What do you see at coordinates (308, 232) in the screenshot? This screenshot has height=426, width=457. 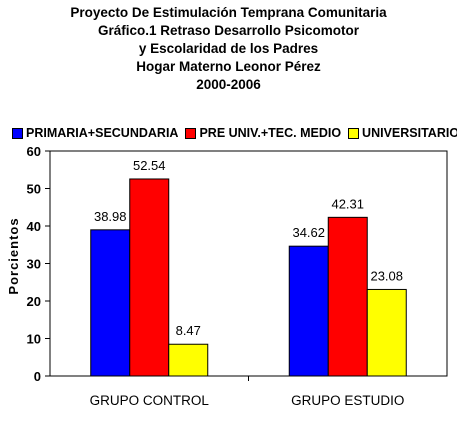 I see `bar-value-label: 34.62` at bounding box center [308, 232].